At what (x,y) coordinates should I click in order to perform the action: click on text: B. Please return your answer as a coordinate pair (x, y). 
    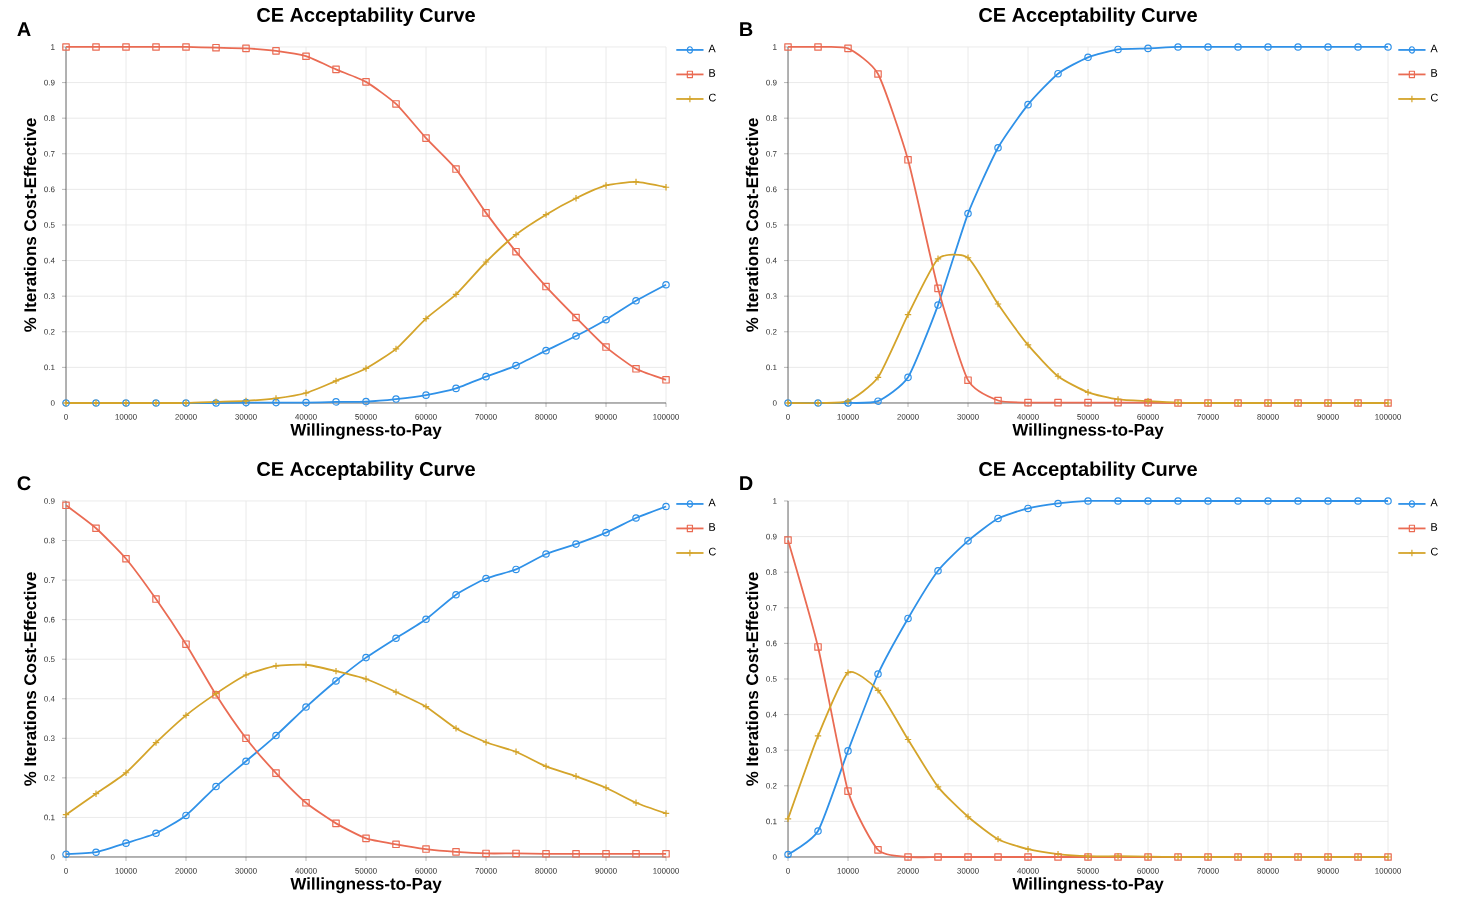
    Looking at the image, I should click on (746, 29).